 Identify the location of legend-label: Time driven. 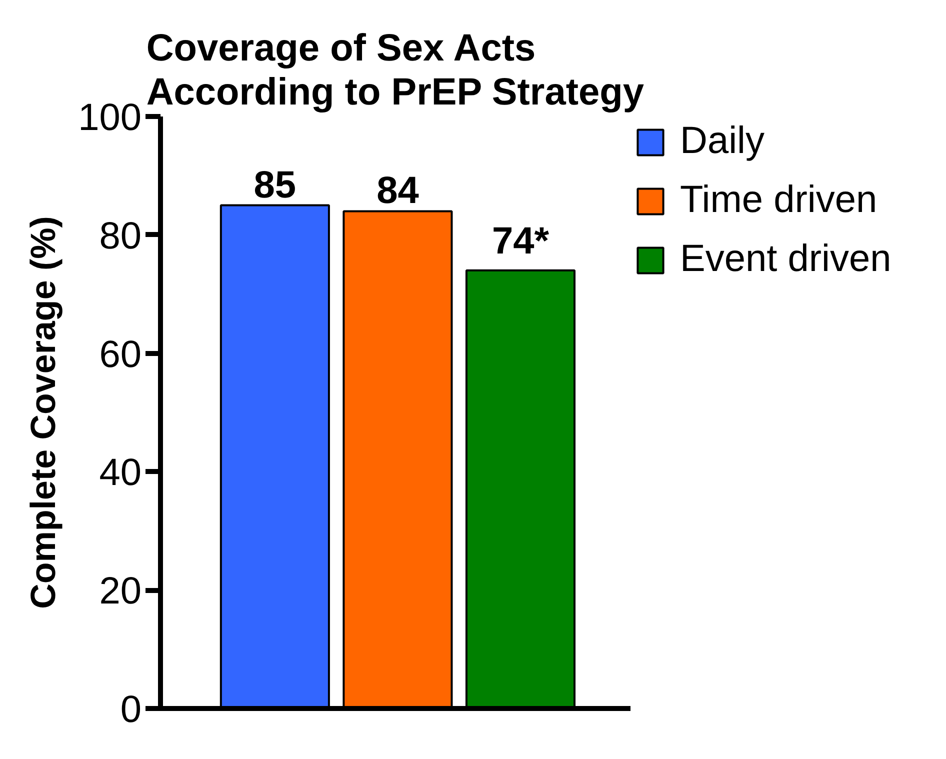
(779, 200).